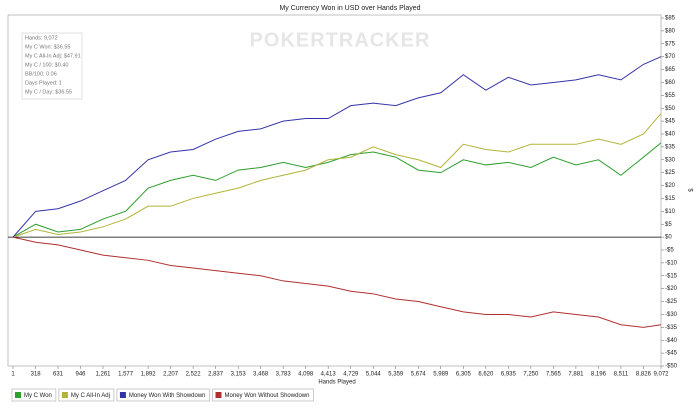 This screenshot has width=700, height=409. Describe the element at coordinates (670, 44) in the screenshot. I see `y-tick-label: $75` at that location.